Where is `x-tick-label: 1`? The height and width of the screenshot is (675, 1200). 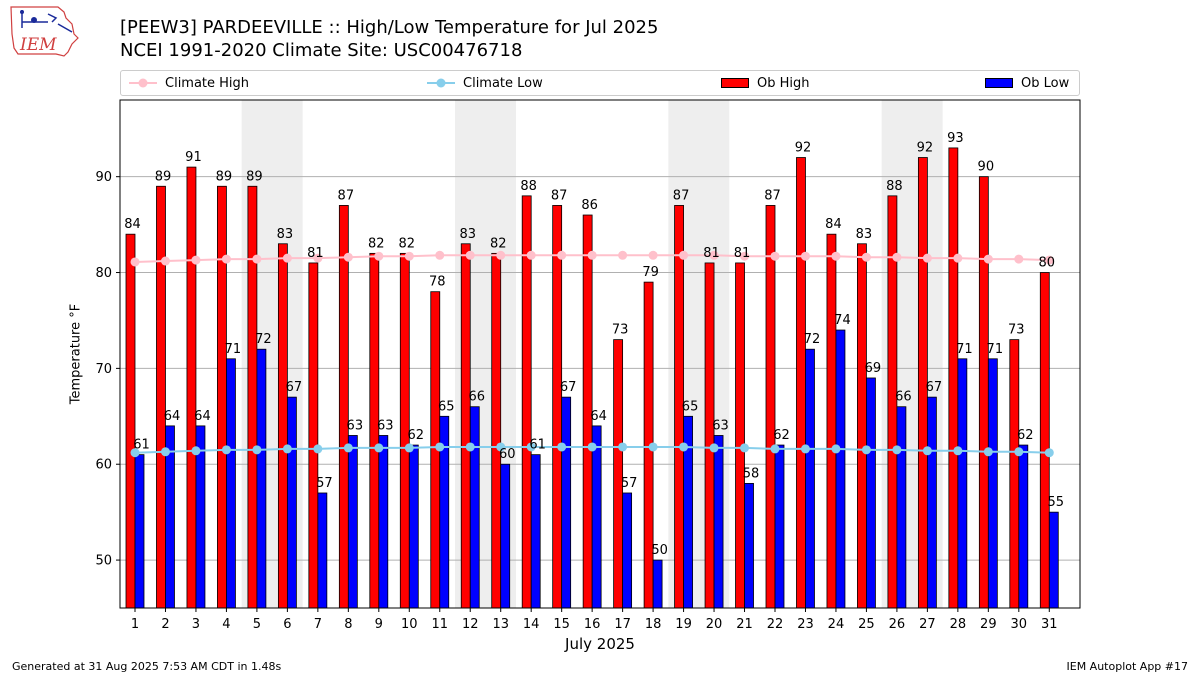 x-tick-label: 1 is located at coordinates (135, 624).